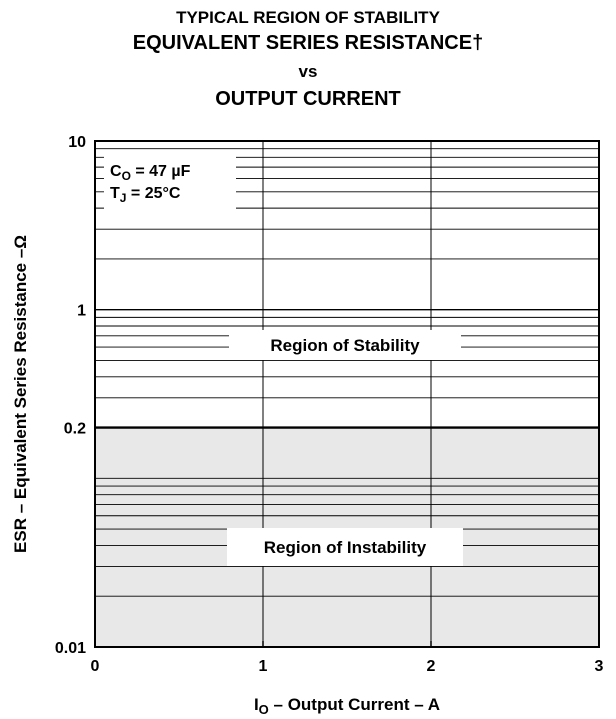 This screenshot has height=719, width=616. I want to click on y-tick-label: 0.01, so click(70, 648).